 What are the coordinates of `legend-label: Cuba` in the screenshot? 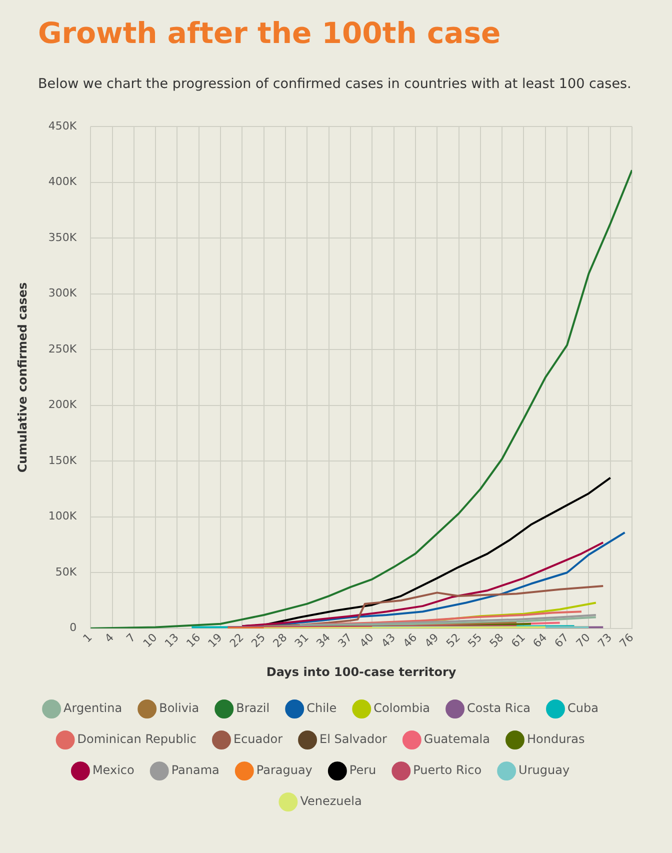 It's located at (582, 708).